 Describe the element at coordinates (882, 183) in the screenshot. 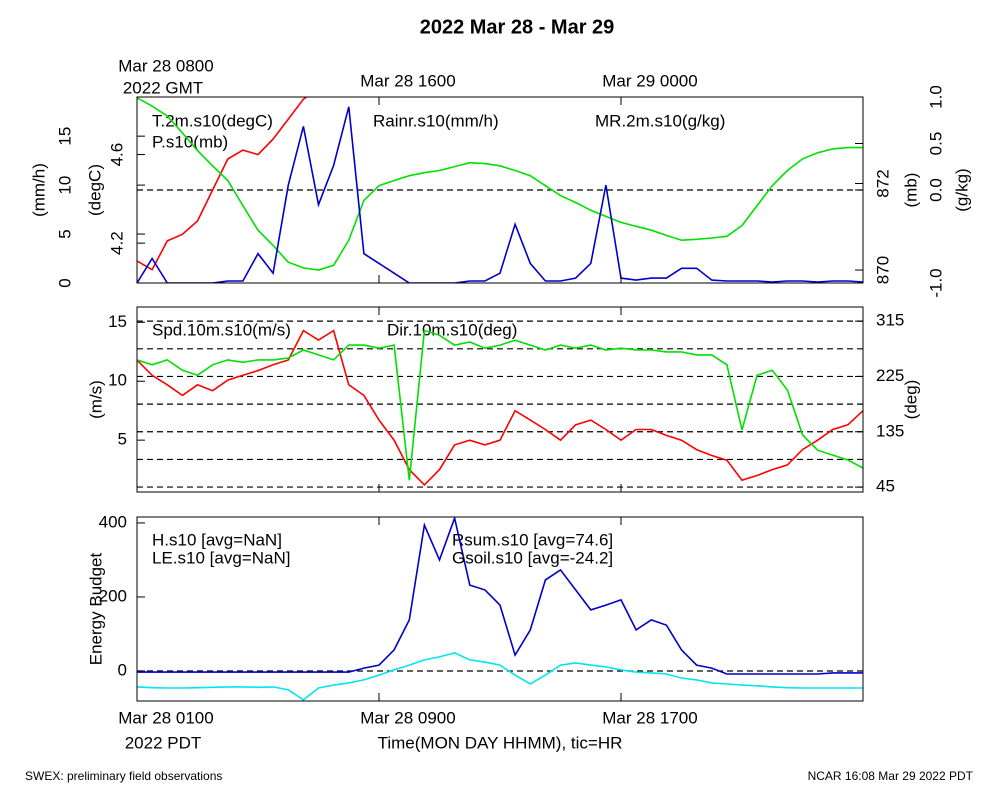

I see `y-tick-label: 872` at that location.